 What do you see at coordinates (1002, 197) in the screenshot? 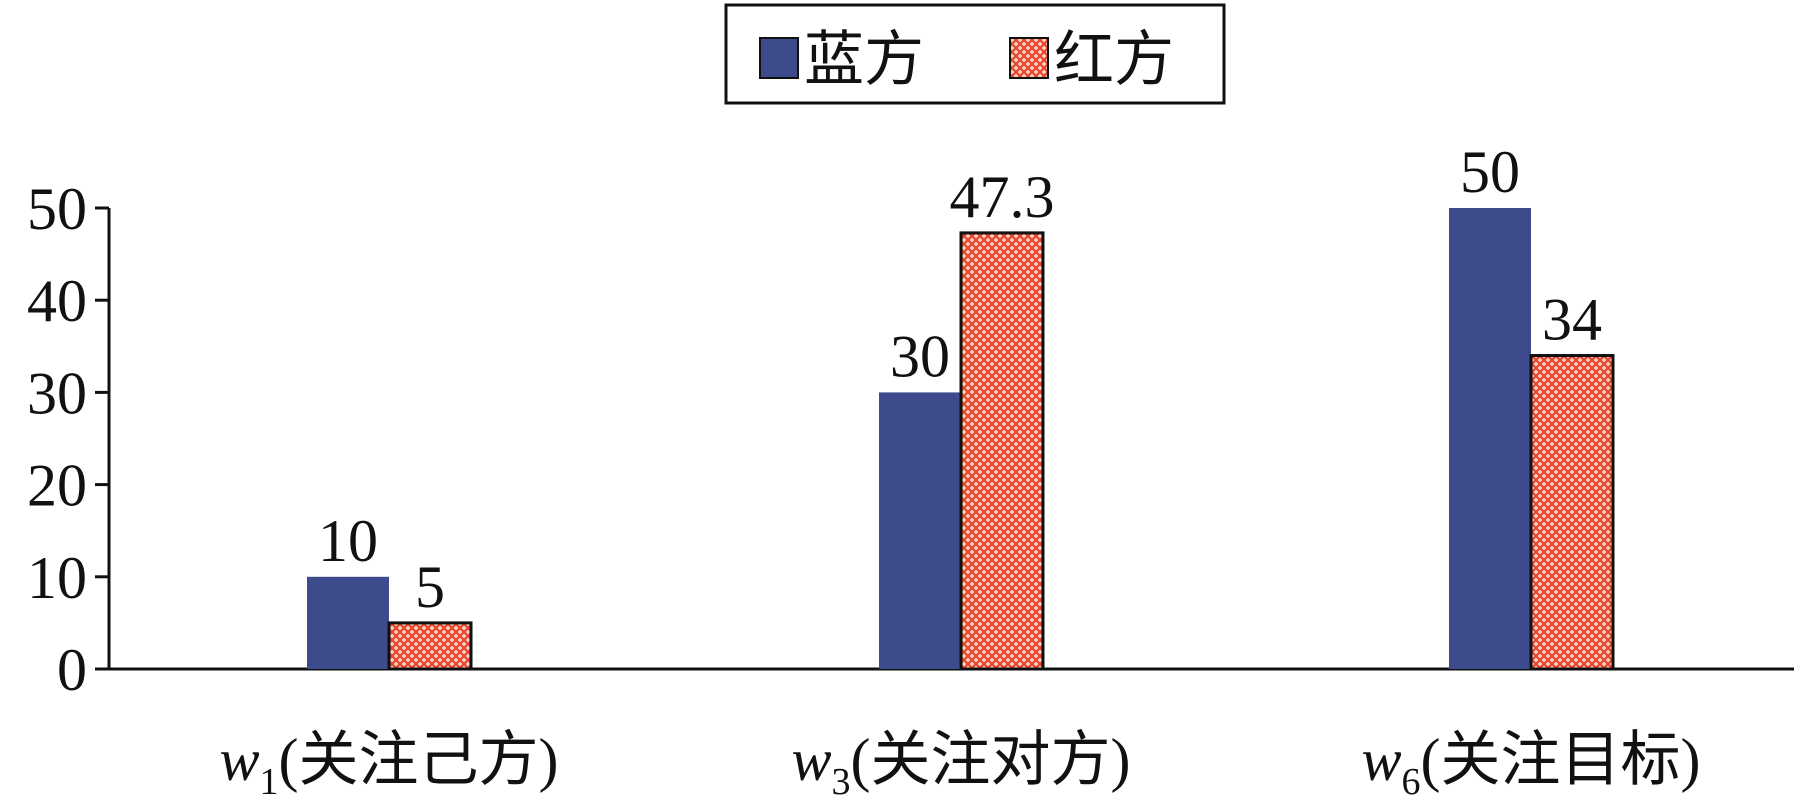
I see `data-label: 47.3` at bounding box center [1002, 197].